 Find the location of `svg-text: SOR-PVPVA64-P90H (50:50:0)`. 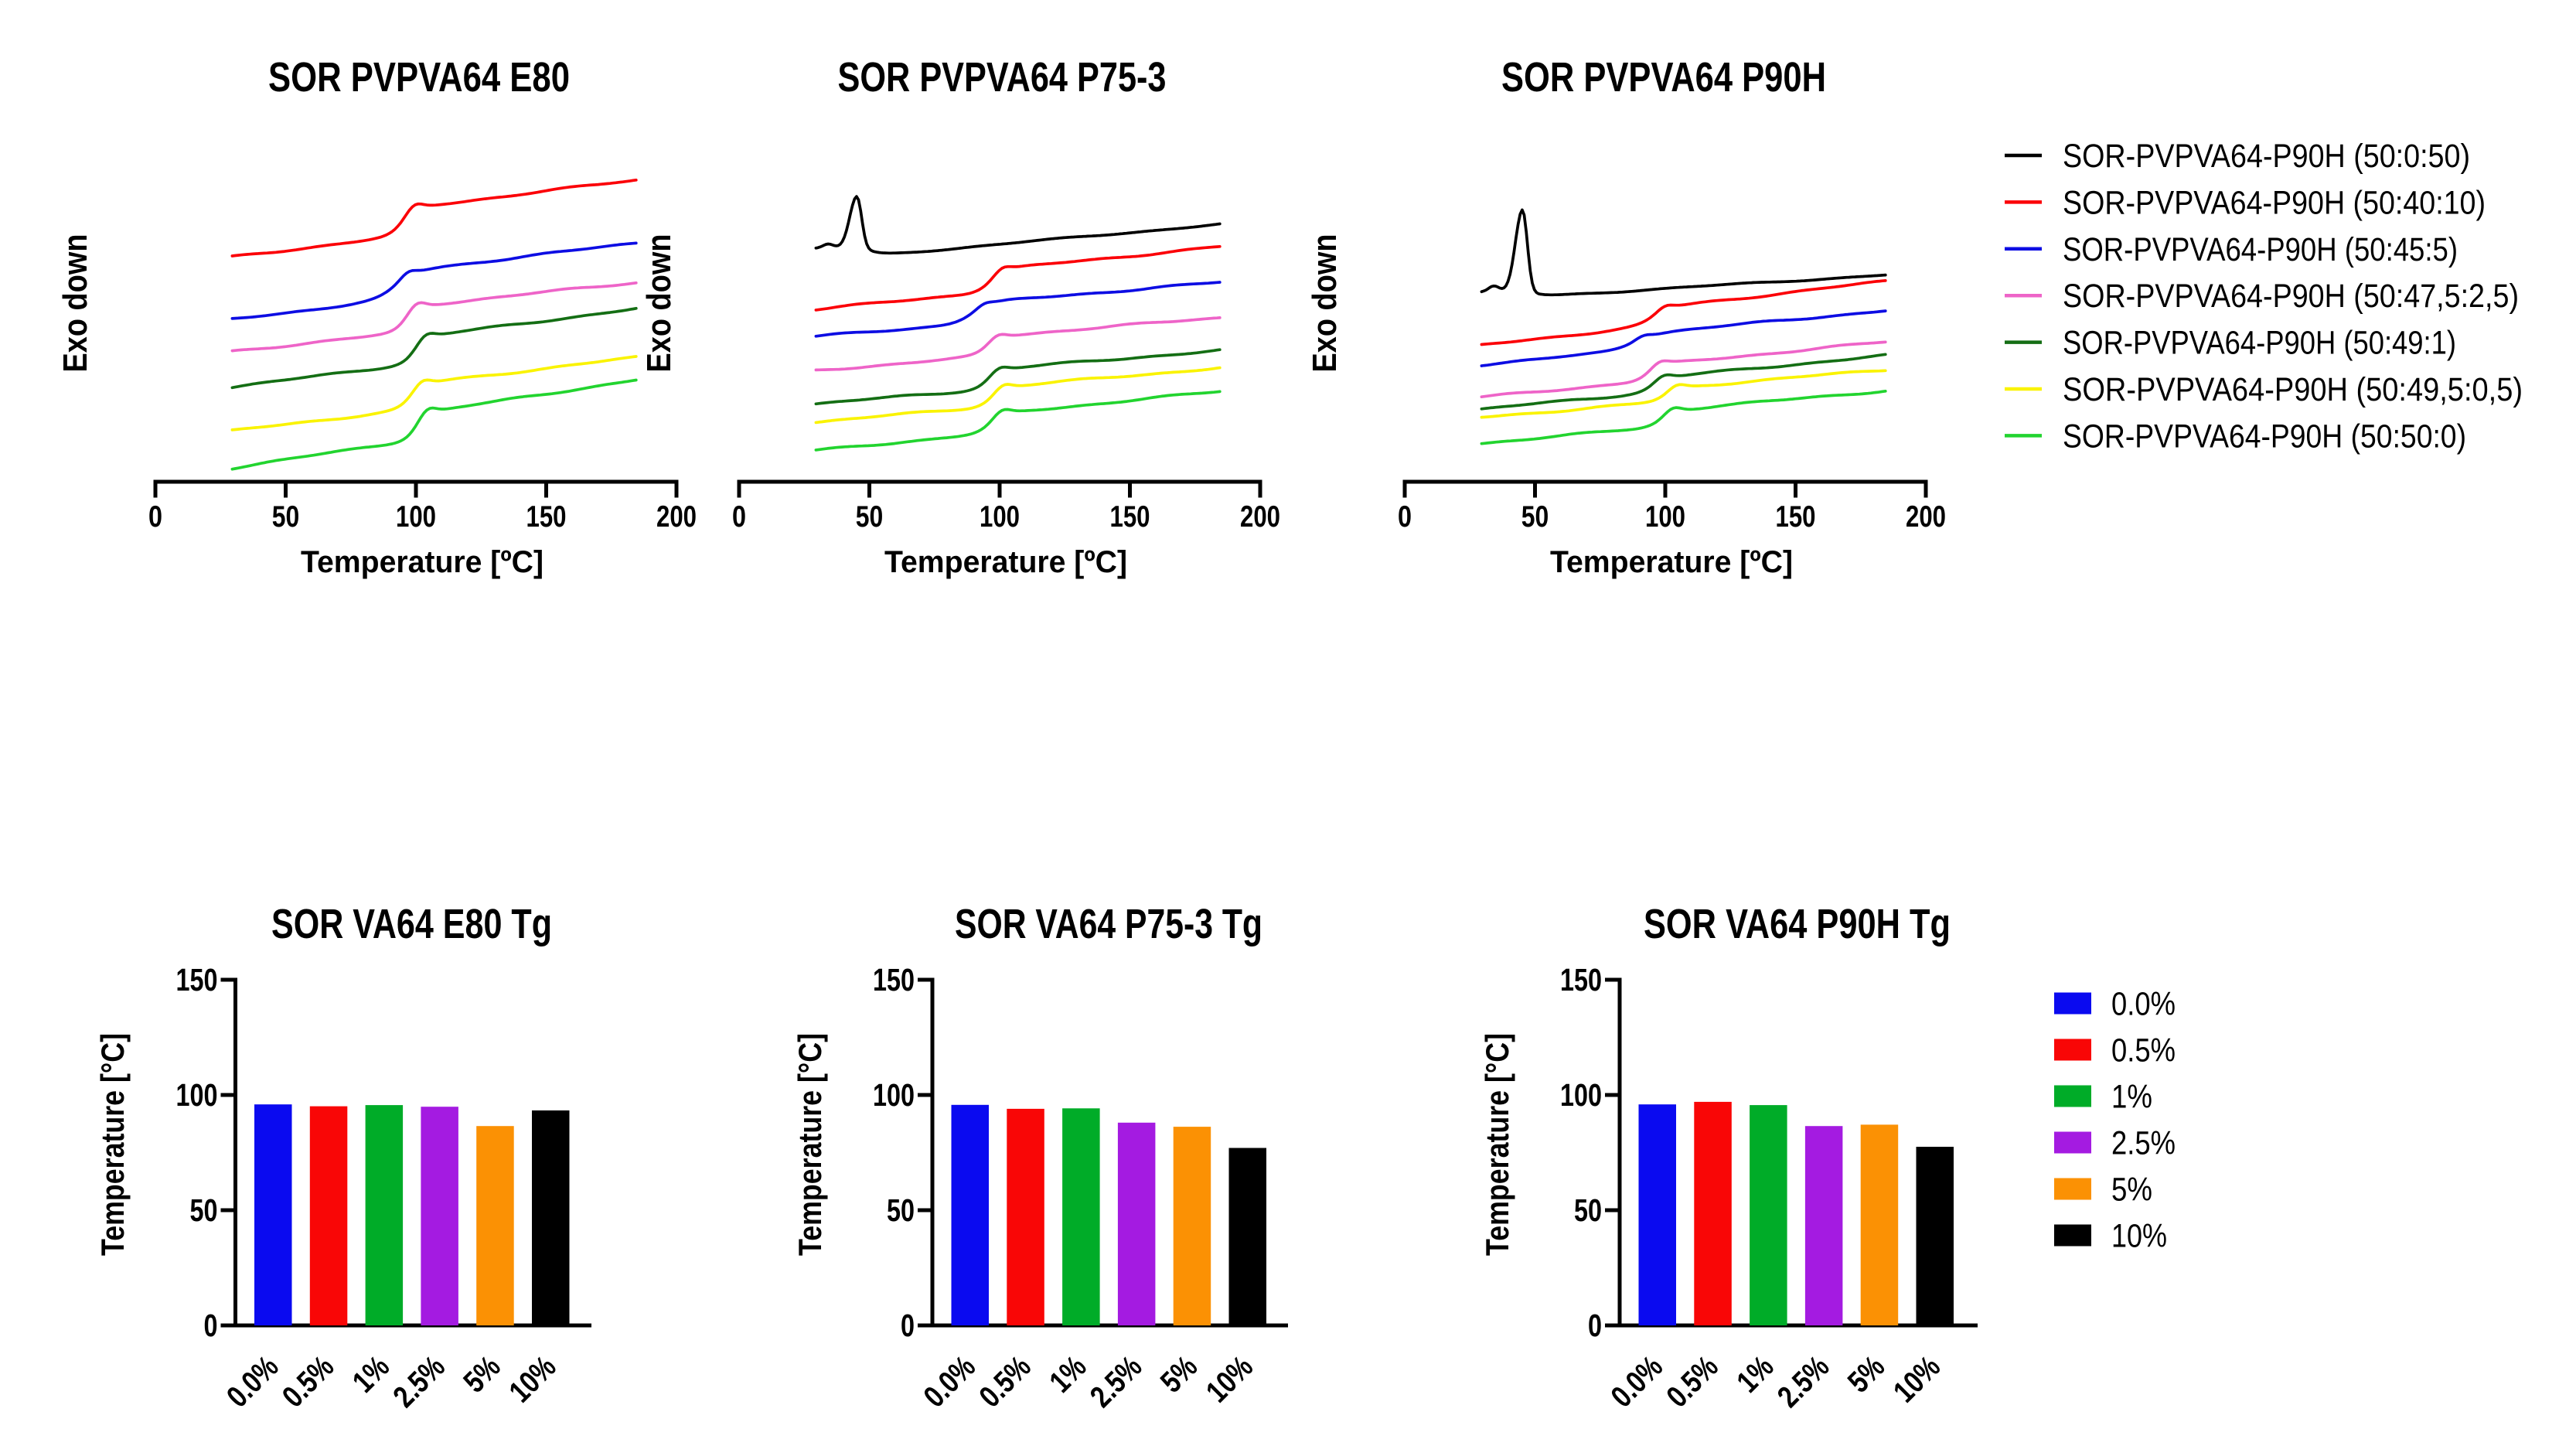

svg-text: SOR-PVPVA64-P90H (50:50:0) is located at coordinates (2264, 436).